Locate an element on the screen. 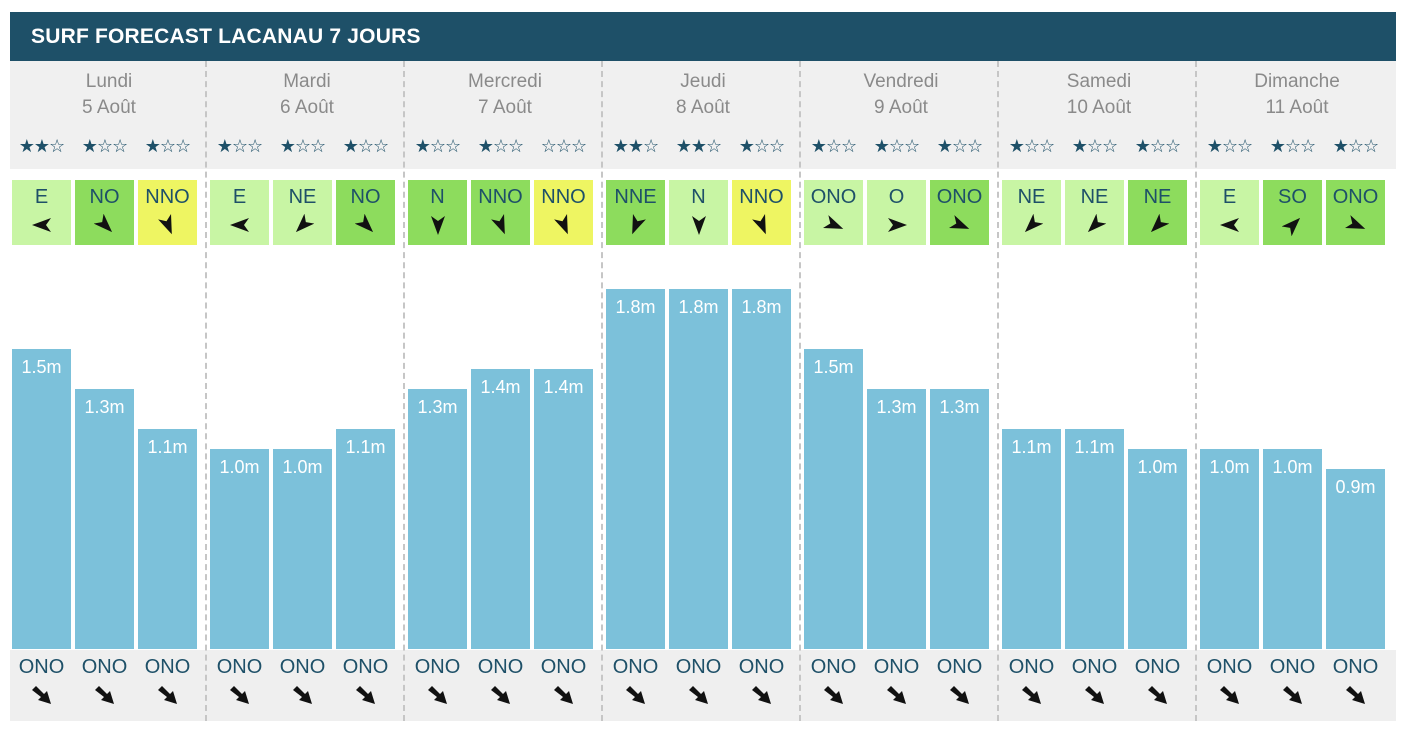 The width and height of the screenshot is (1410, 736). wave-height-bar: 1.8m is located at coordinates (761, 469).